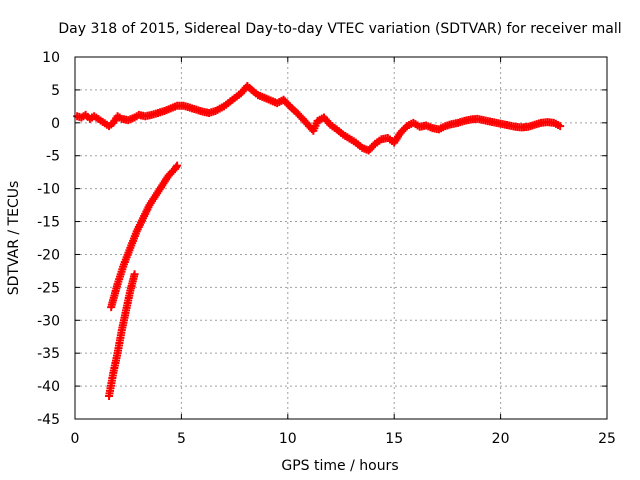  I want to click on y-tick-label: 10, so click(51, 58).